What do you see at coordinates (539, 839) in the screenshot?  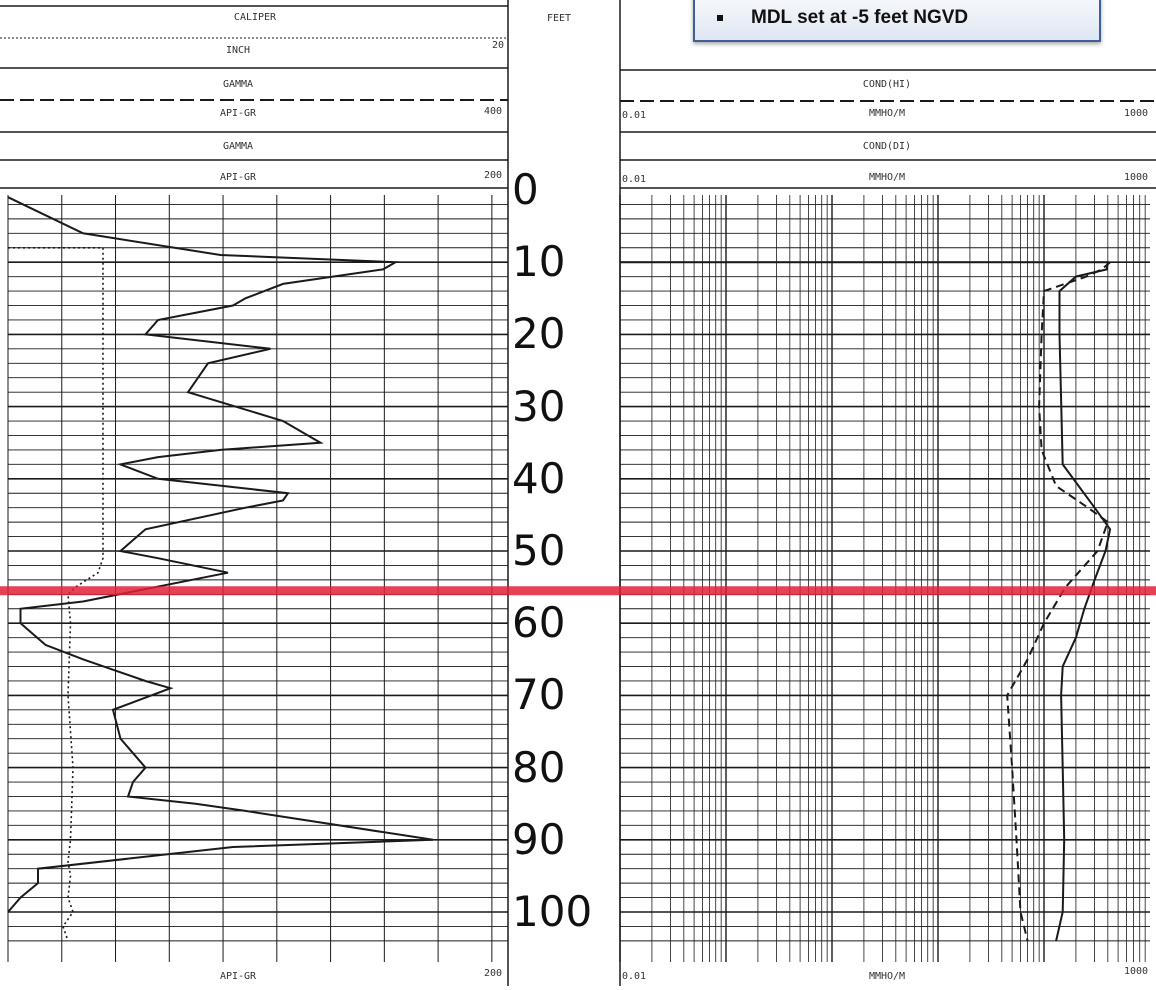 I see `depth-tick-label: 90` at bounding box center [539, 839].